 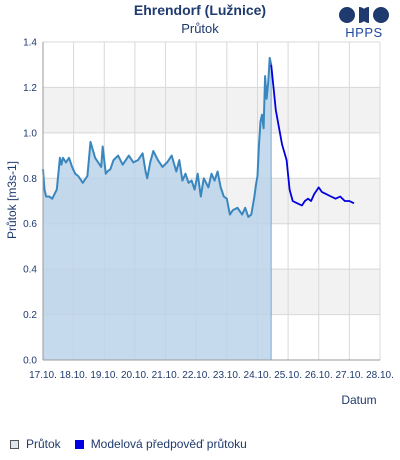 I want to click on legend: Průtok Modelová předpověď průtoku, so click(x=135, y=444).